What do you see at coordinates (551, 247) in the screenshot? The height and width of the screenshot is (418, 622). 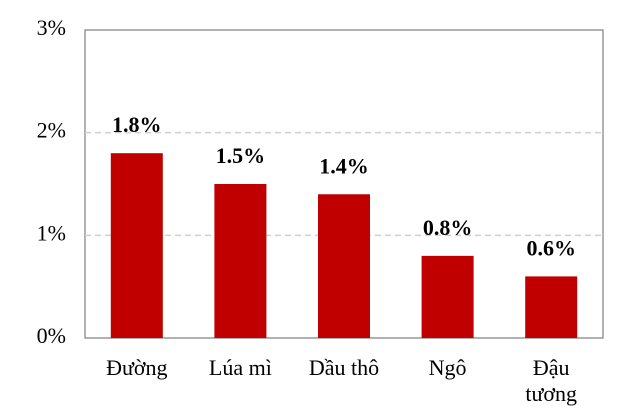 I see `value-label: 0.6%` at bounding box center [551, 247].